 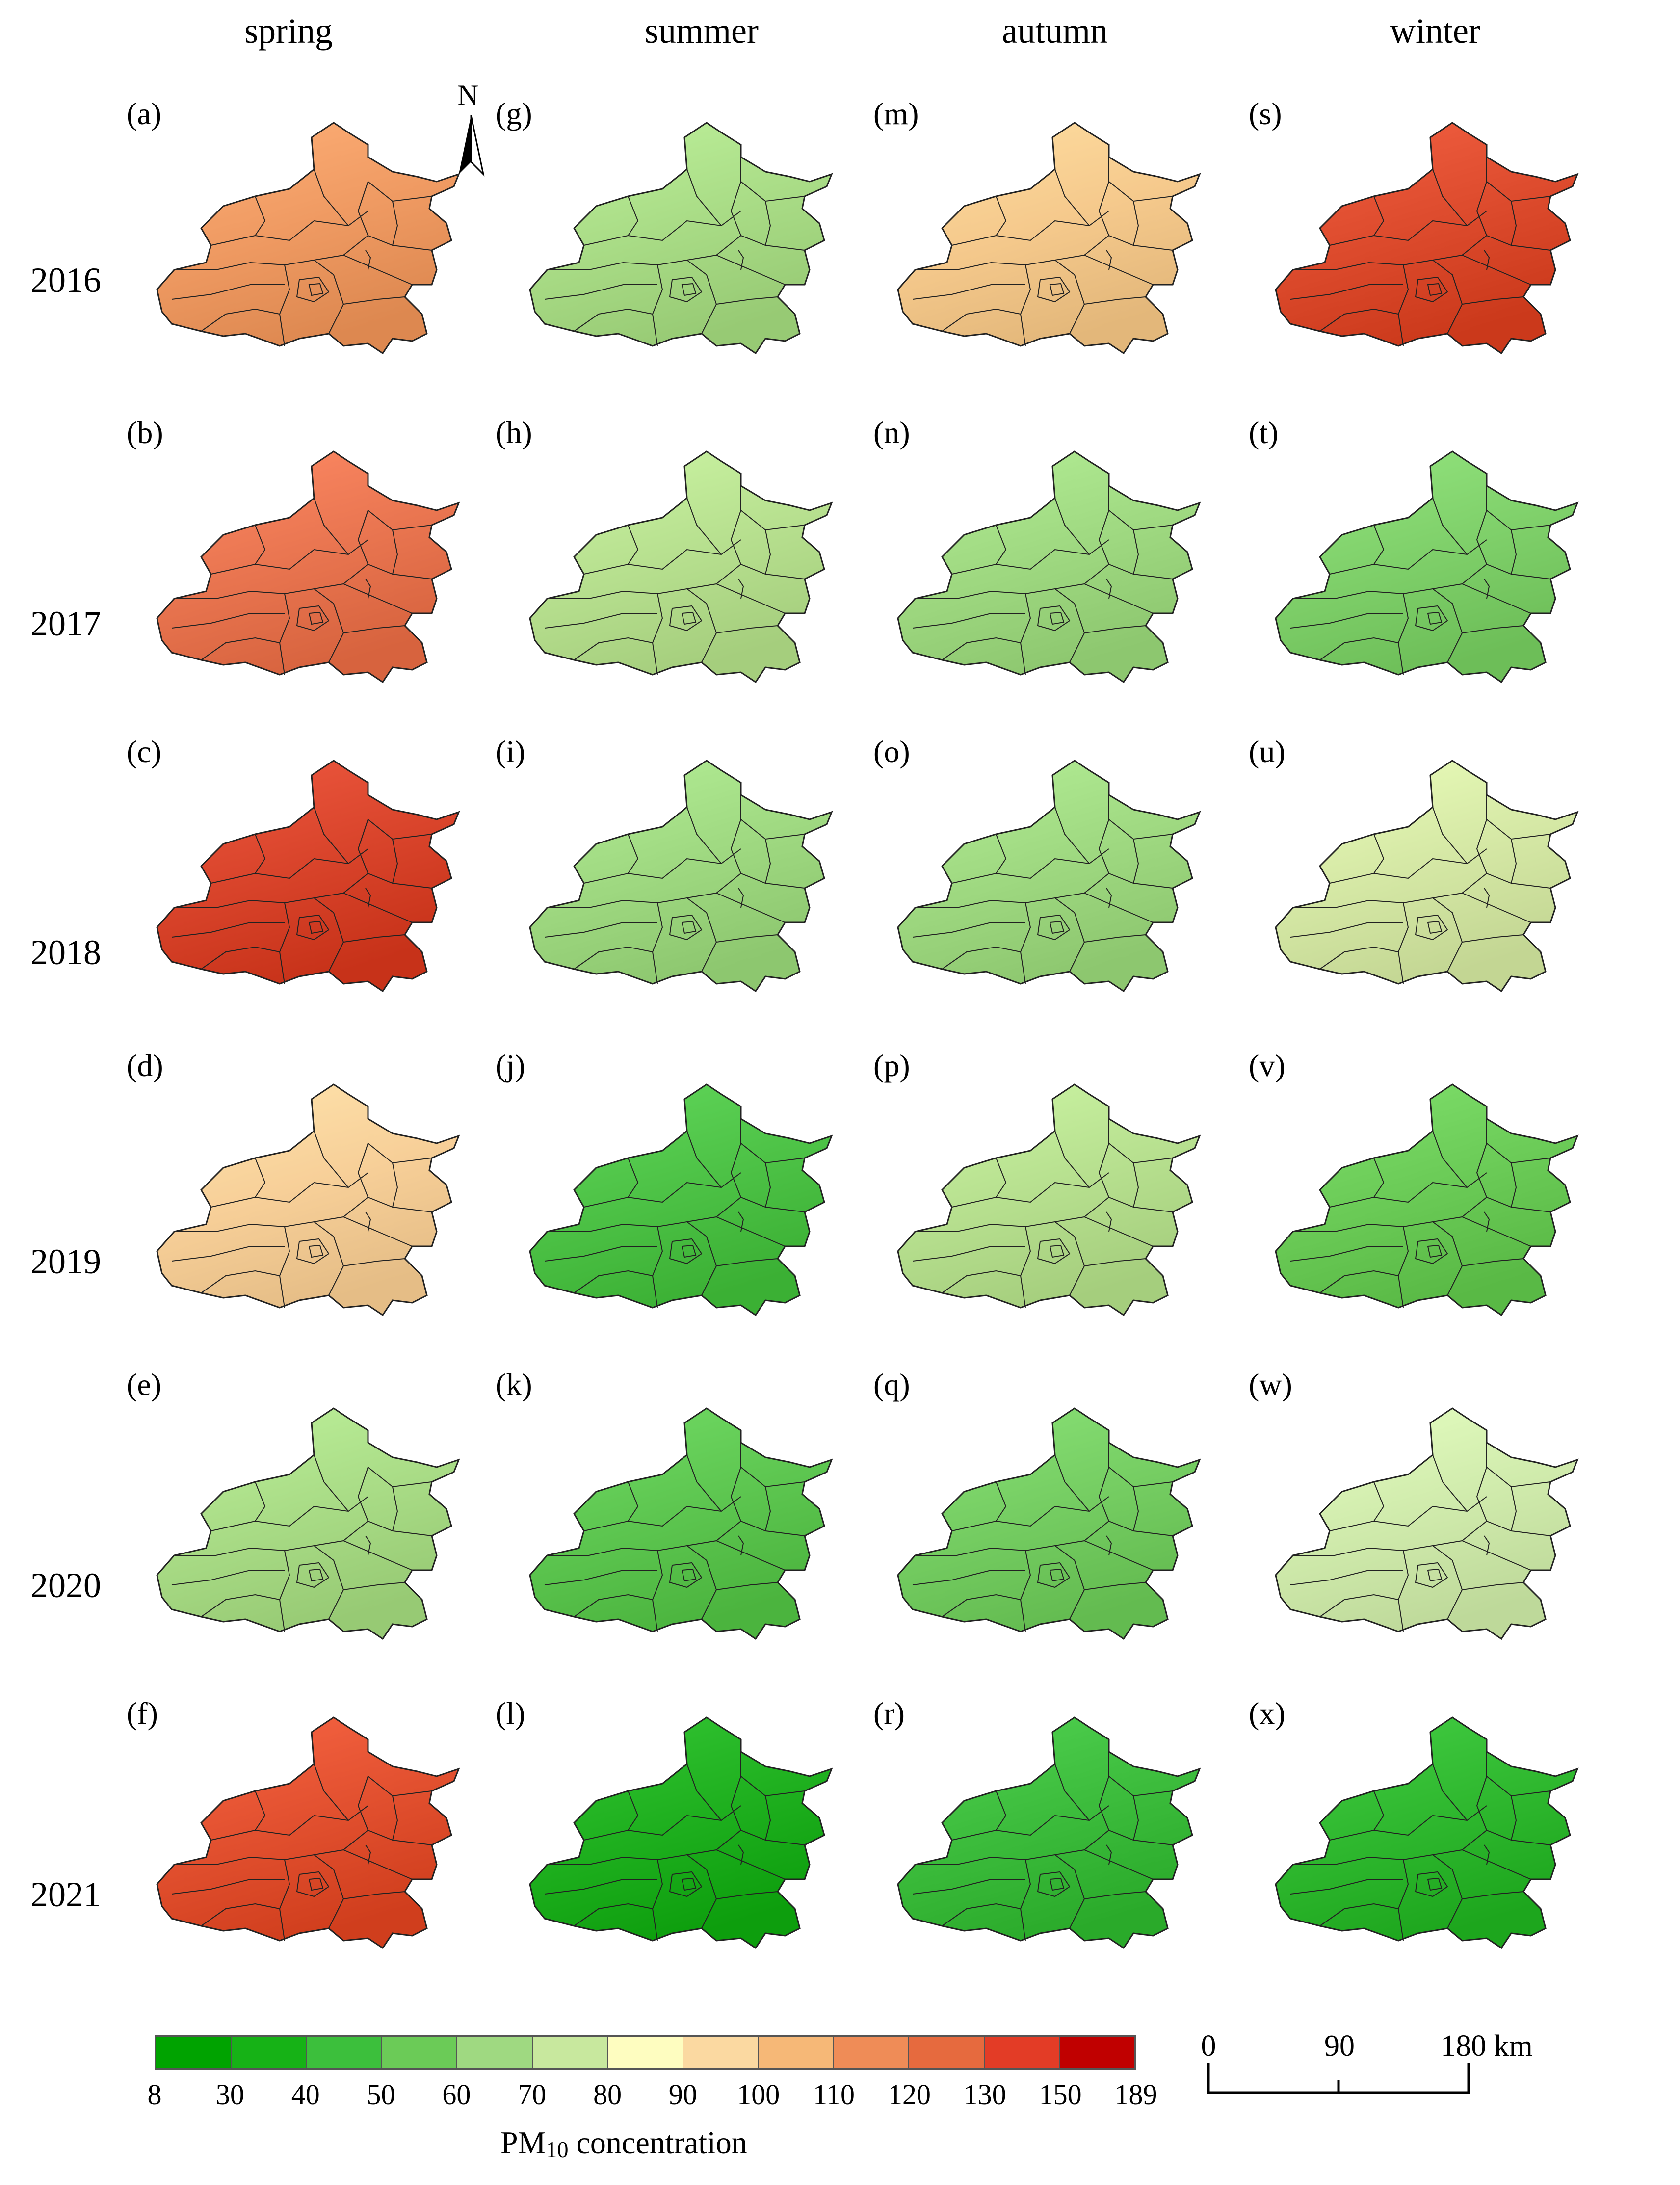 What do you see at coordinates (557, 2149) in the screenshot?
I see `legend-title-sub: 10` at bounding box center [557, 2149].